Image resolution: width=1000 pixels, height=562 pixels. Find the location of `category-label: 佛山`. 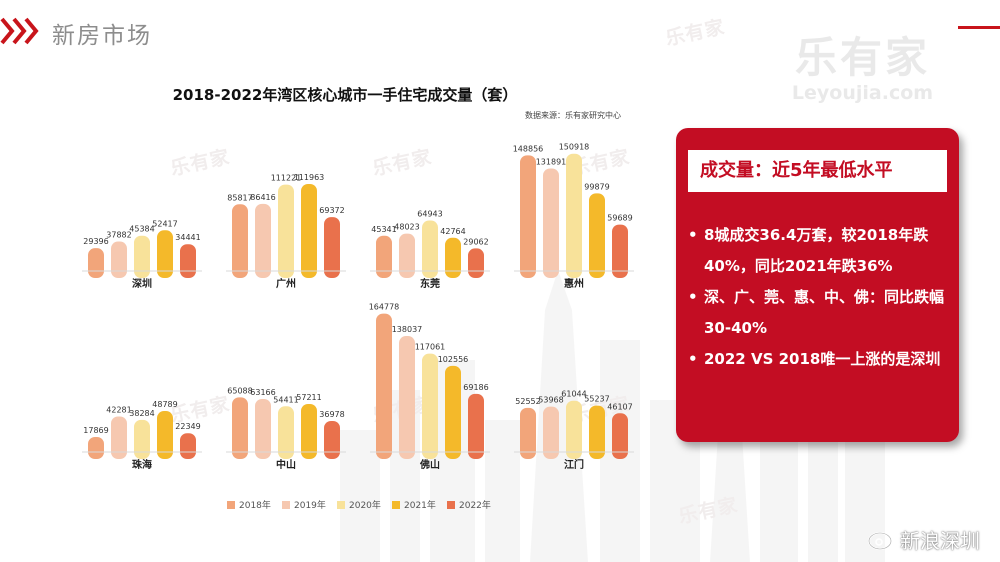

category-label: 佛山 is located at coordinates (429, 464).